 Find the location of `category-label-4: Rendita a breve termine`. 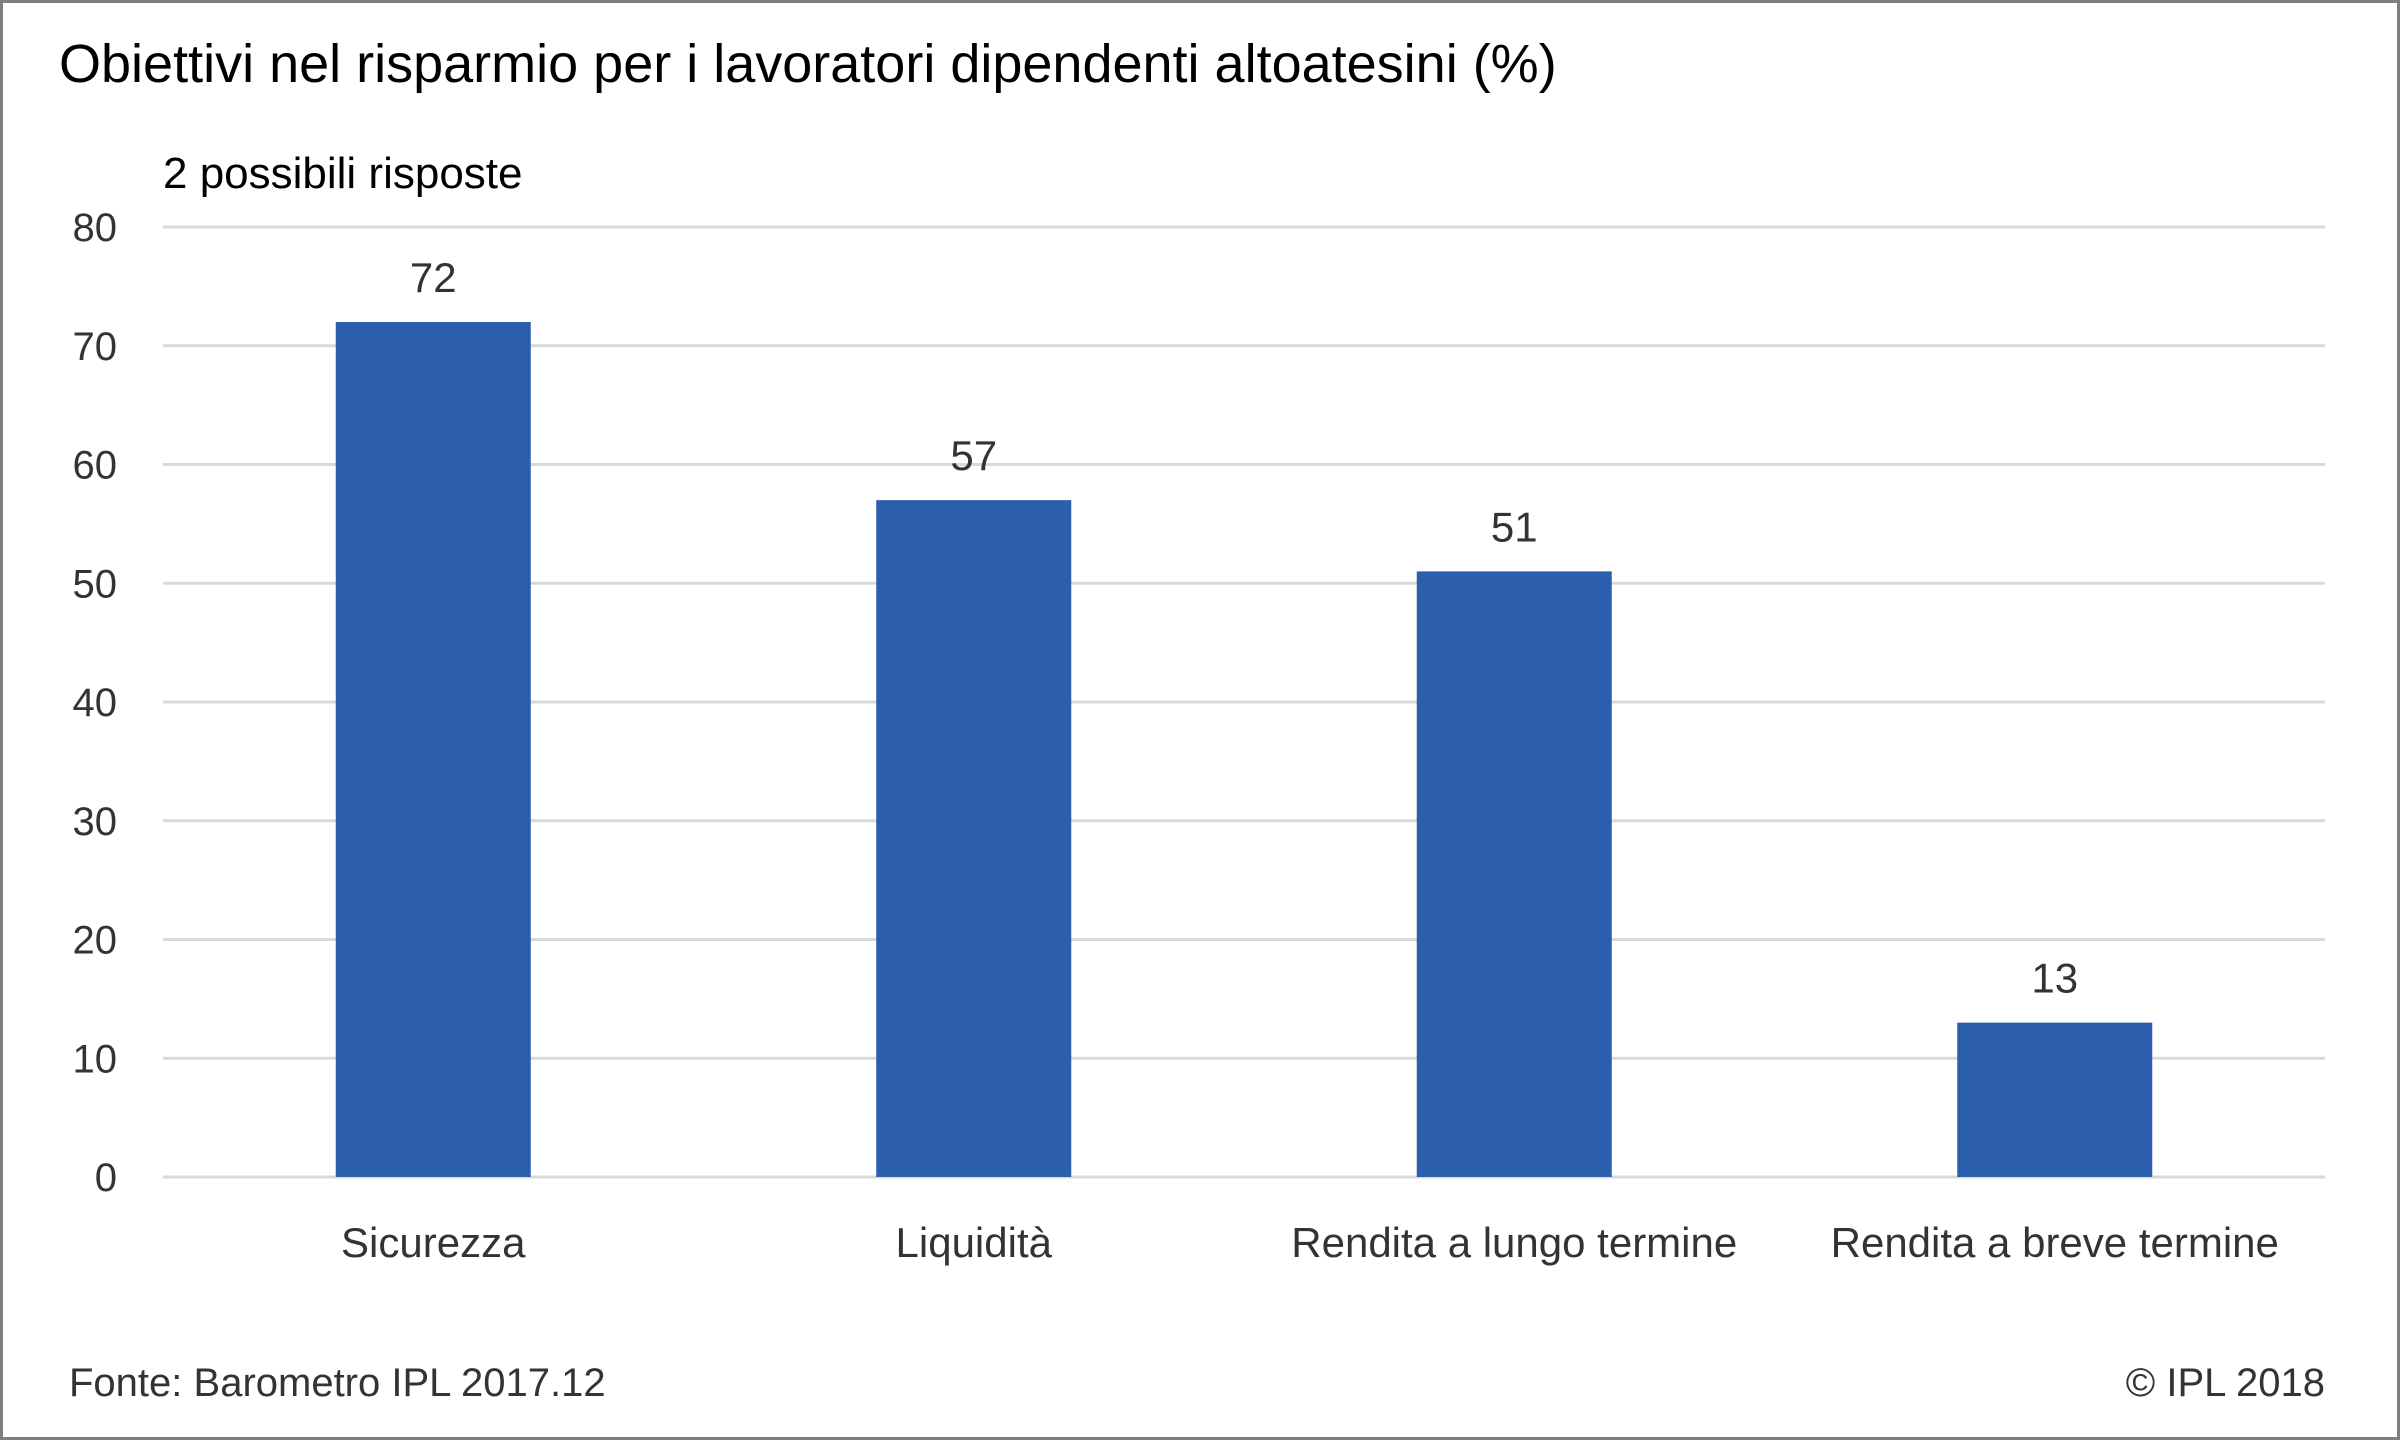

category-label-4: Rendita a breve termine is located at coordinates (2055, 1242).